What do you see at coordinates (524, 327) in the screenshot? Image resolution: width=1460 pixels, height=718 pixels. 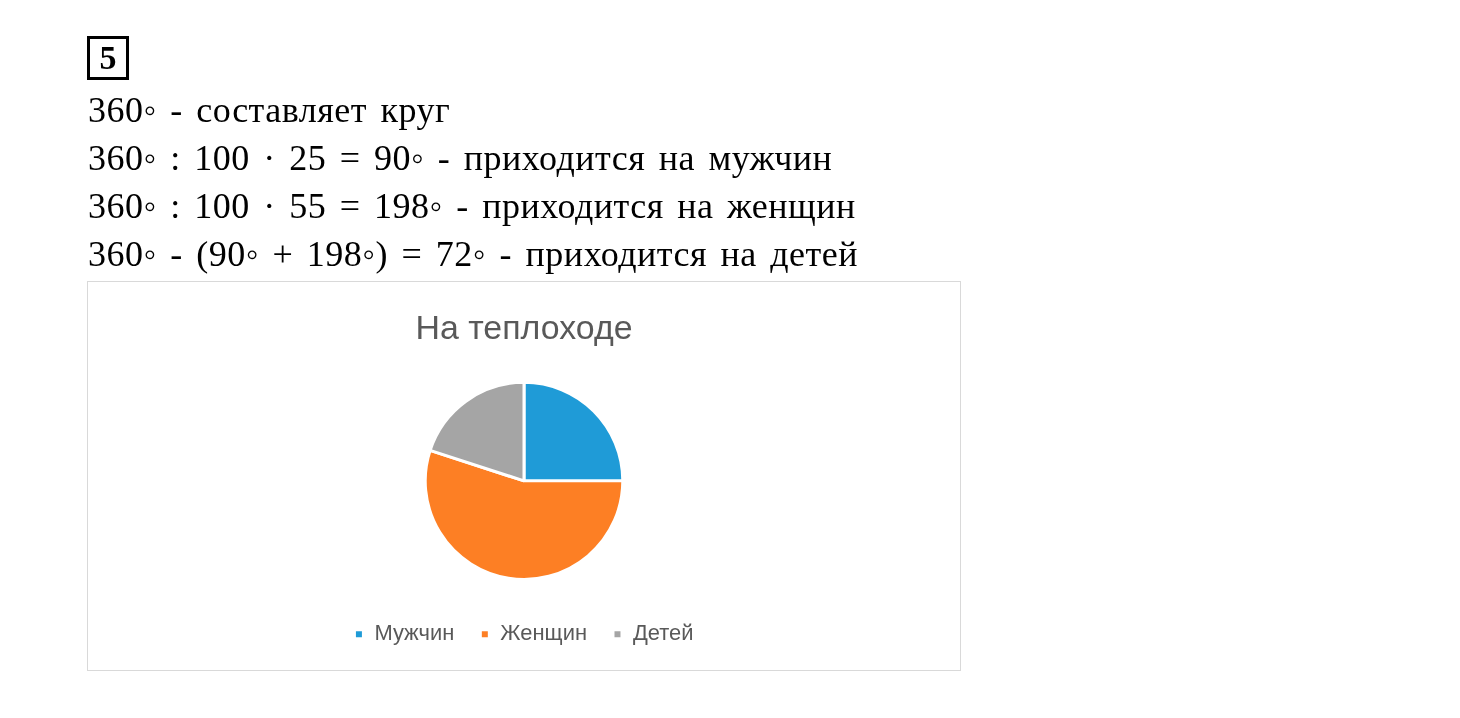 I see `chart-title: На теплоходе` at bounding box center [524, 327].